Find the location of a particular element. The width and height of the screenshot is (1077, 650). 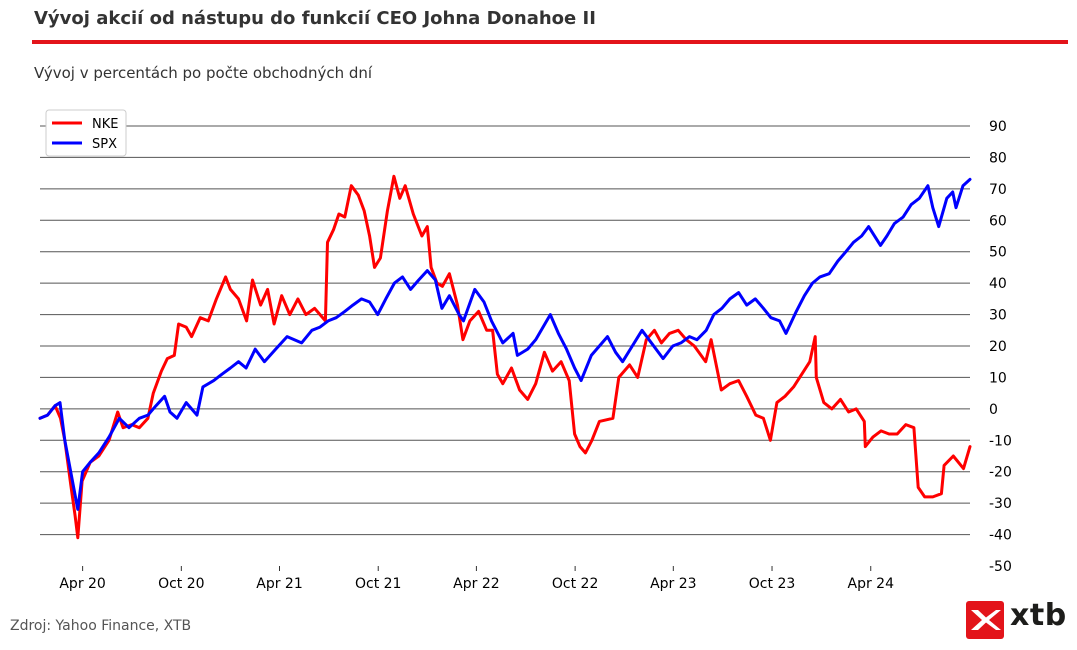

y-tick-label: 40 is located at coordinates (998, 284).